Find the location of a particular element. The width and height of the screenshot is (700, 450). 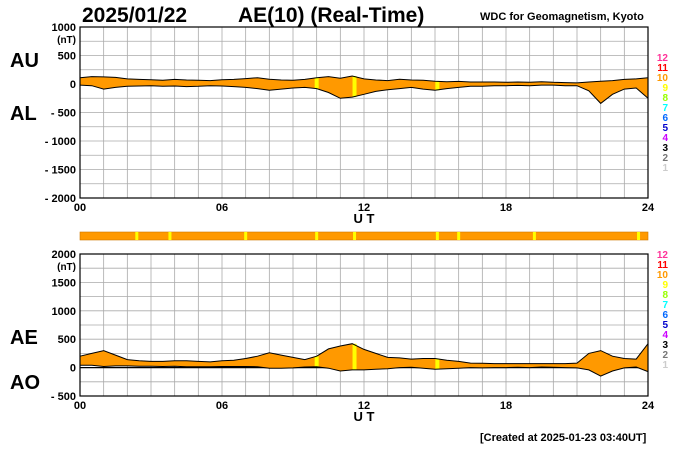

created-timestamp: [Created at 2025-01-23 03:40UT] is located at coordinates (563, 438).